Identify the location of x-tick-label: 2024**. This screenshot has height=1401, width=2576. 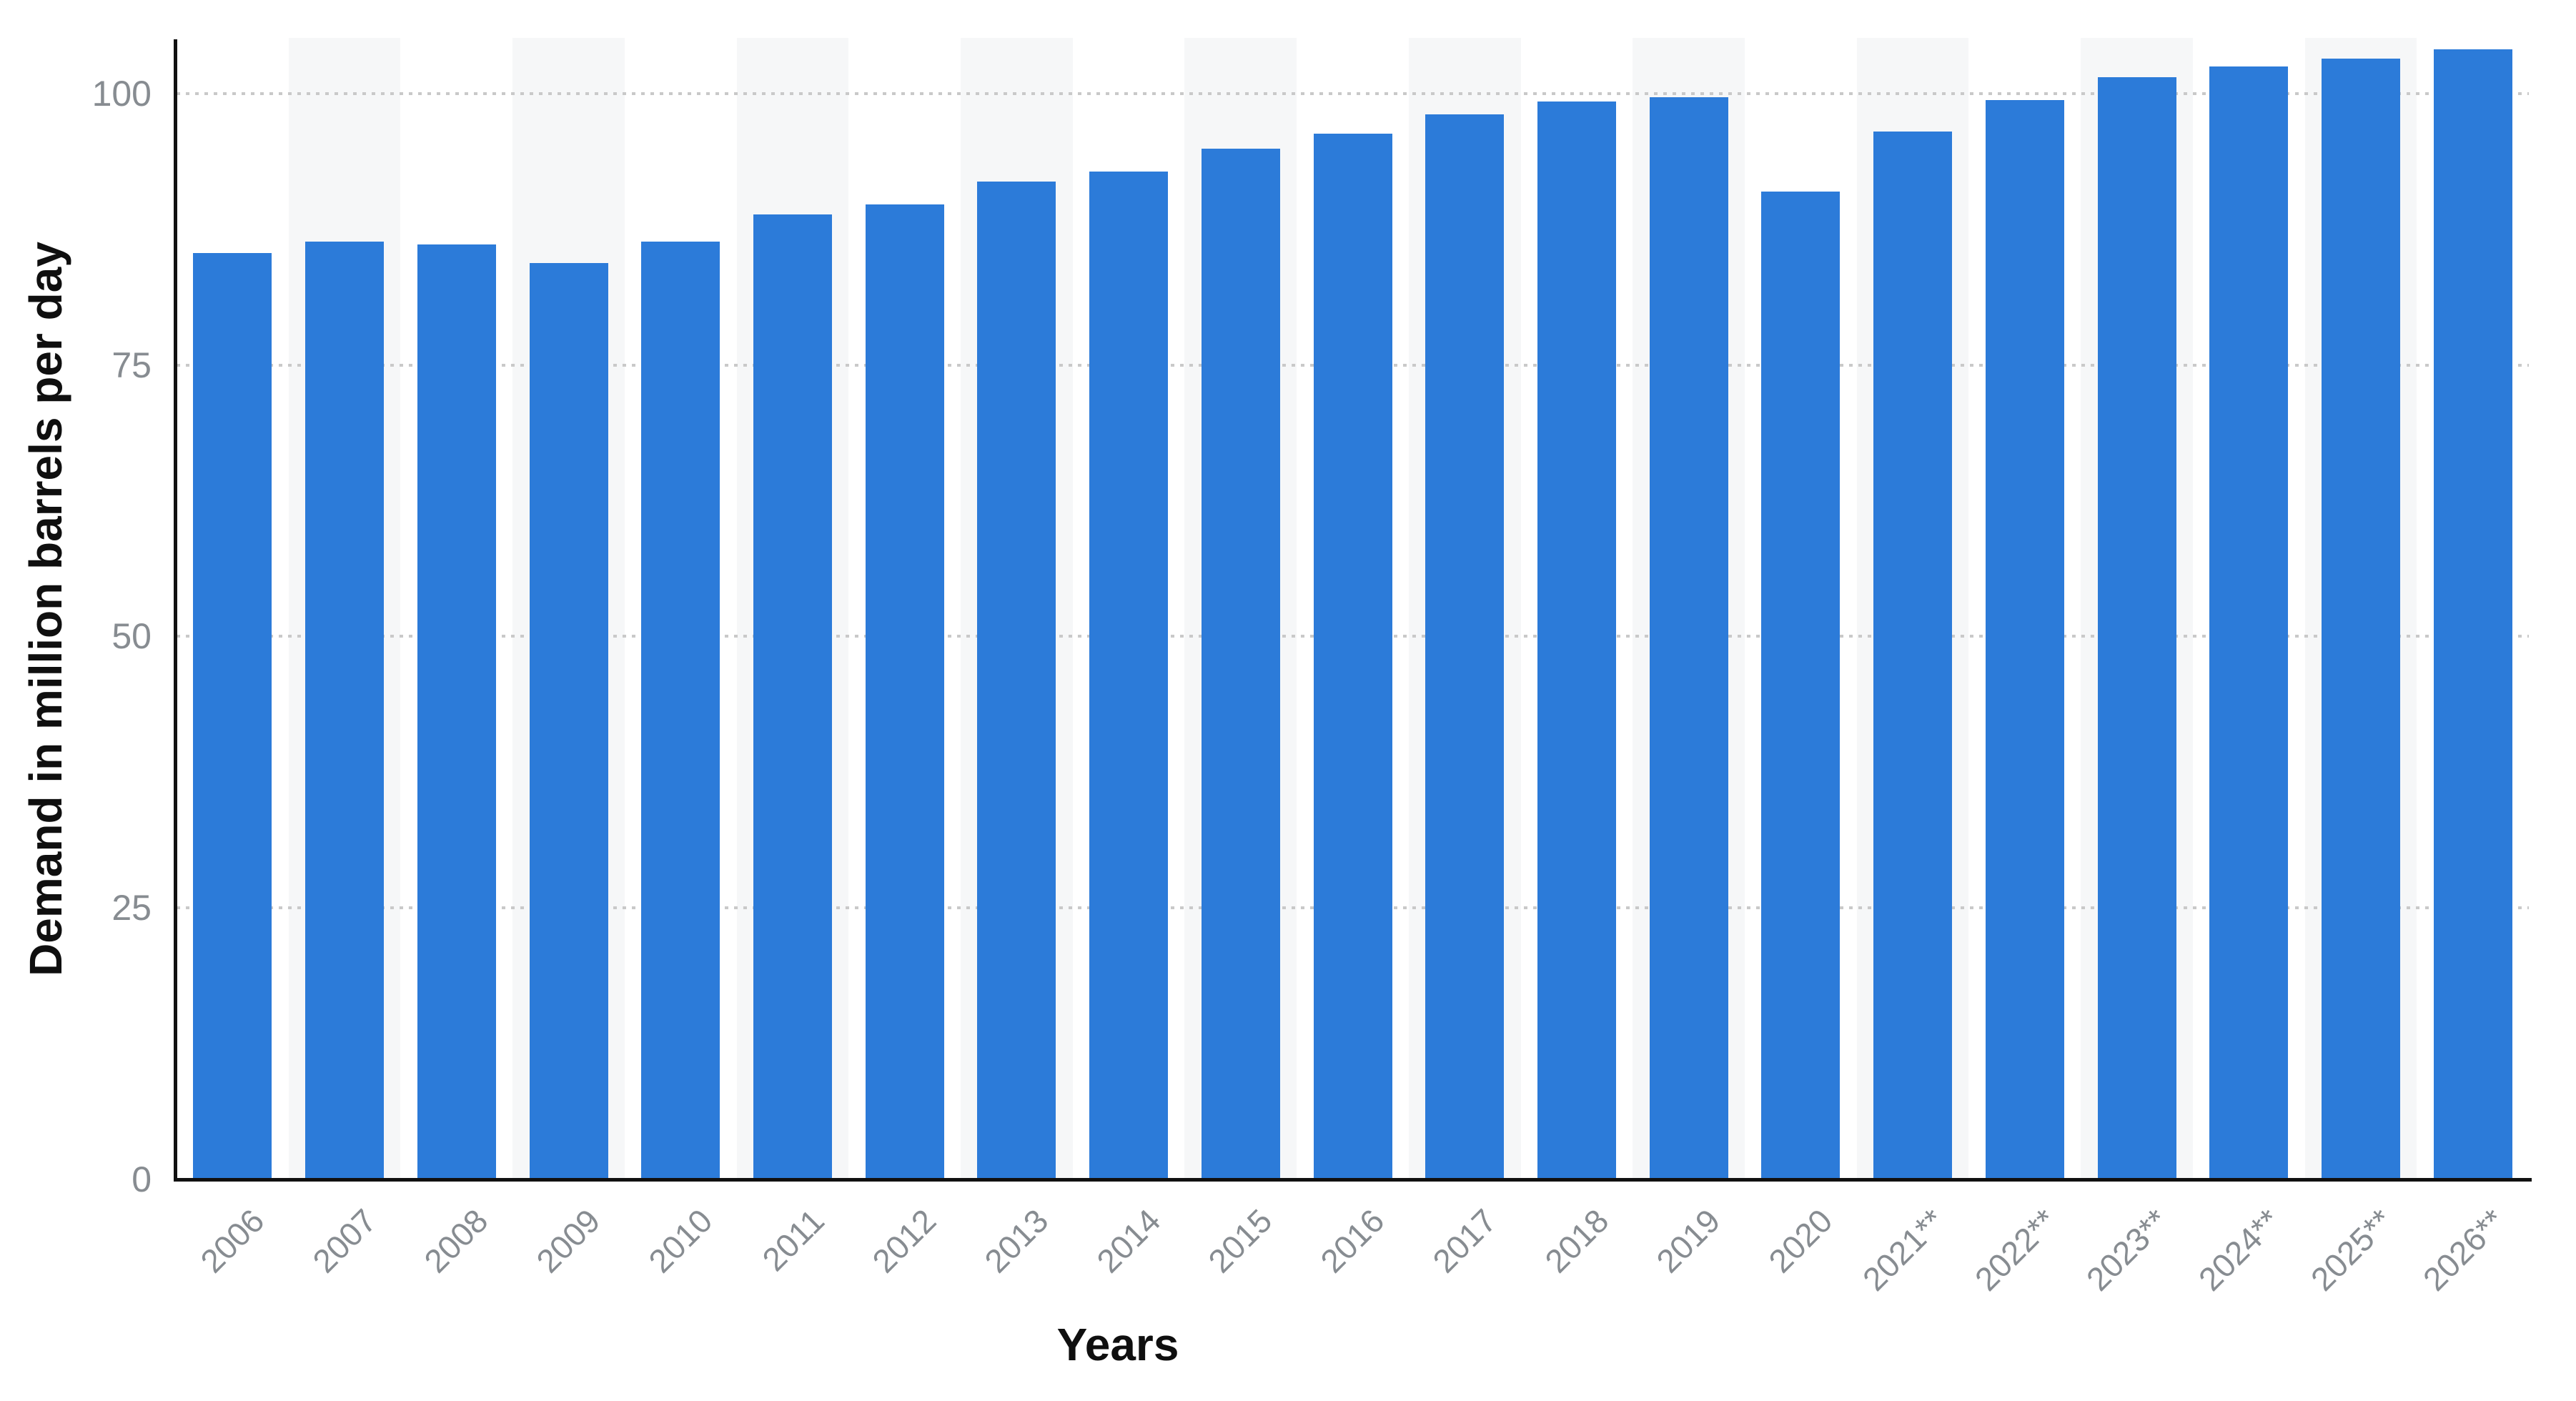
(2240, 1250).